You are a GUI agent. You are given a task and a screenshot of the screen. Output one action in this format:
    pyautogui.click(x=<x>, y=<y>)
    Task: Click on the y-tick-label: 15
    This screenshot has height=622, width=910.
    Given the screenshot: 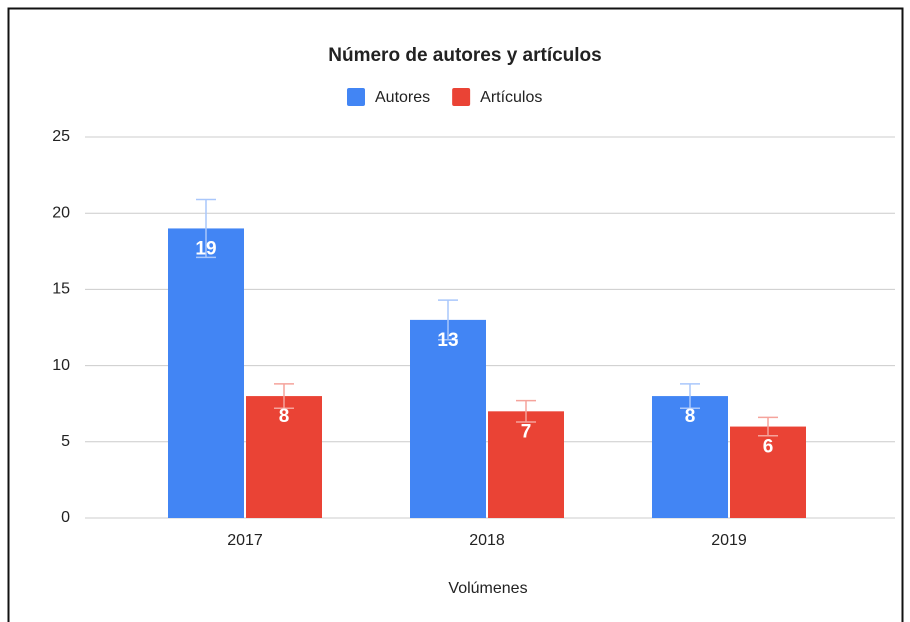 What is the action you would take?
    pyautogui.click(x=61, y=289)
    